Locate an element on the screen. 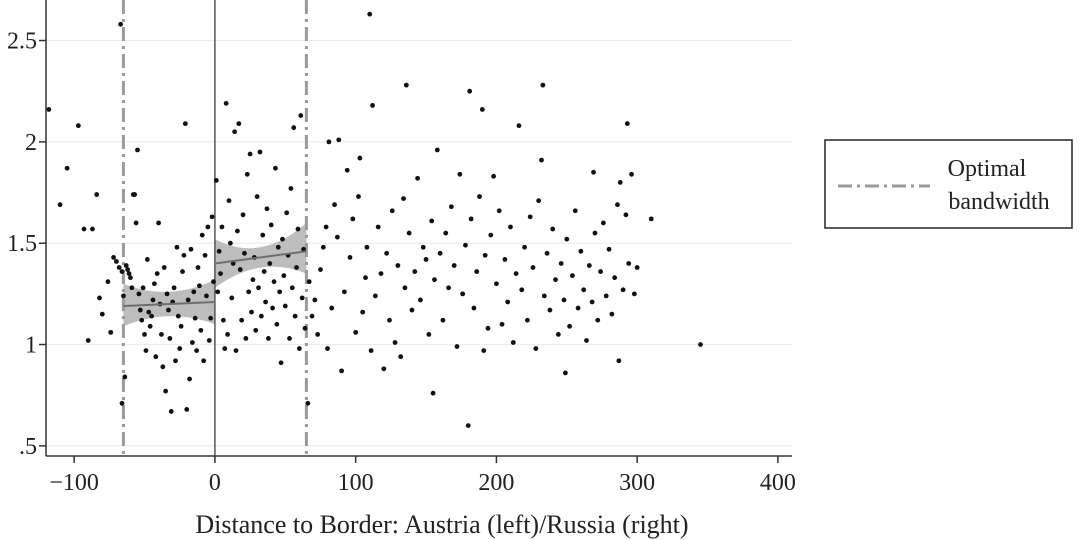  legend-label-line2: bandwidth is located at coordinates (998, 202).